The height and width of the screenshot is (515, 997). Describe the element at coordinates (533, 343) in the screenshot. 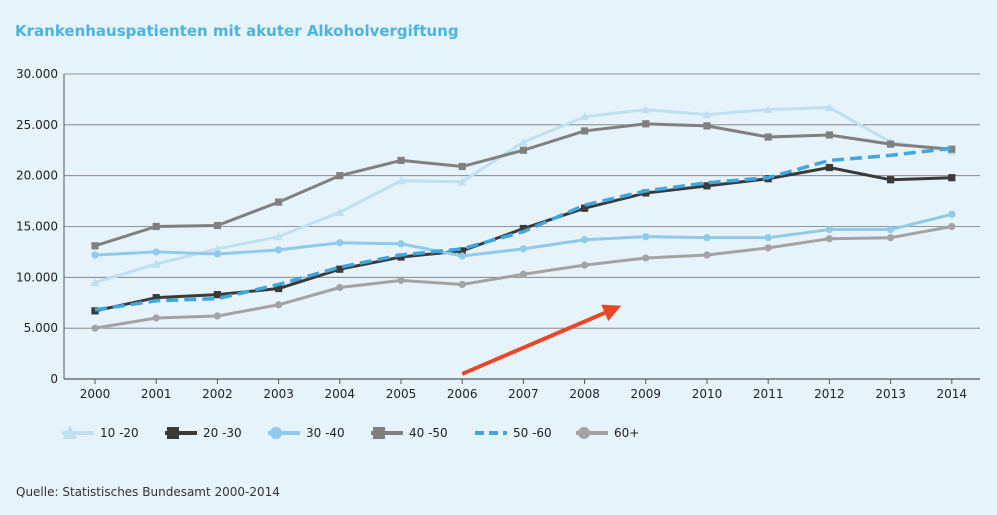

I see `trend-arrow-shaft` at that location.